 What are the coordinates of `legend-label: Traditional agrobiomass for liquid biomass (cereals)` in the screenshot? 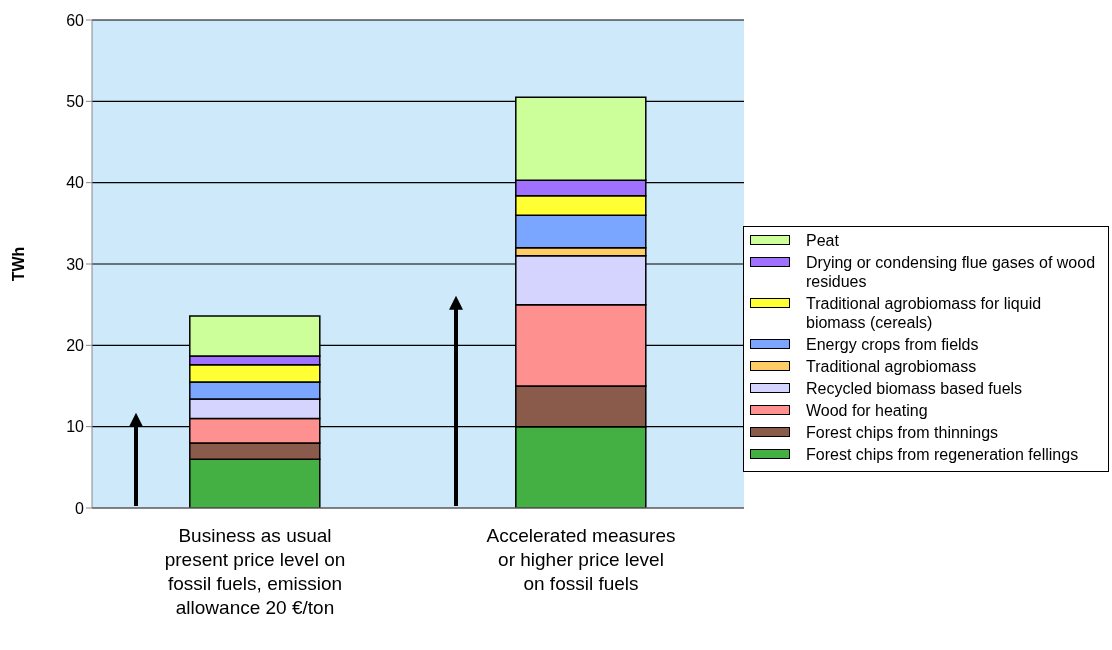 It's located at (924, 313).